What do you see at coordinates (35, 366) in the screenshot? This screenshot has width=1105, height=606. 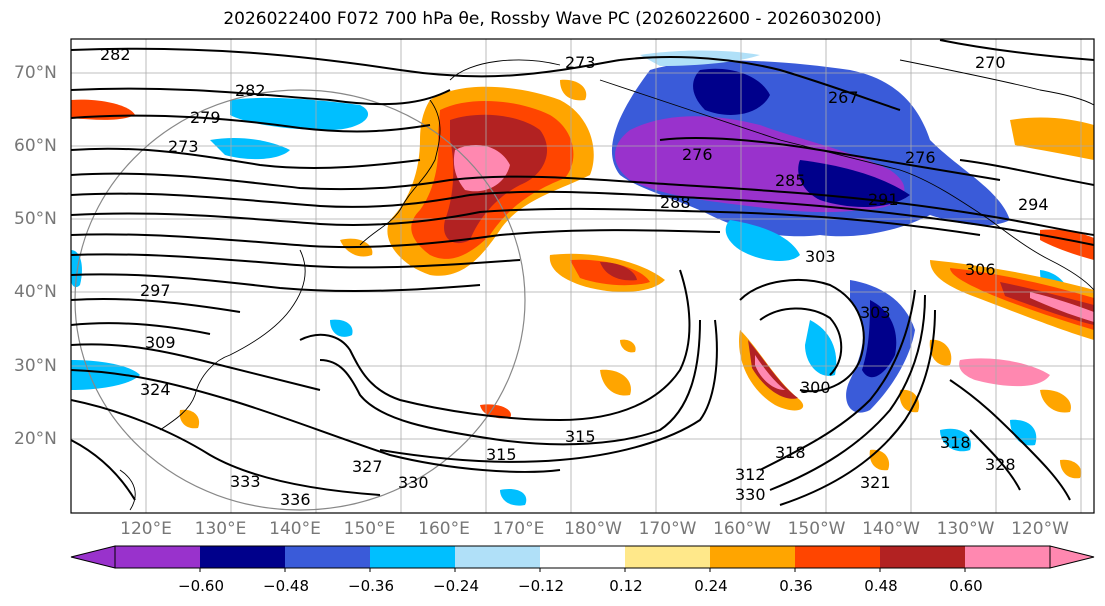 I see `lat-label: 30°N` at bounding box center [35, 366].